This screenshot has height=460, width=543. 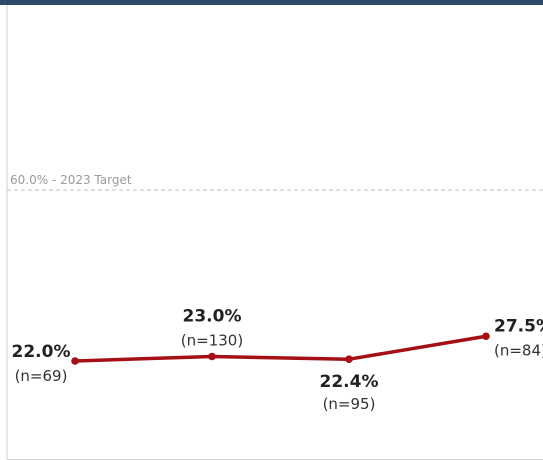 I want to click on data-label-count: (n=84), so click(x=518, y=350).